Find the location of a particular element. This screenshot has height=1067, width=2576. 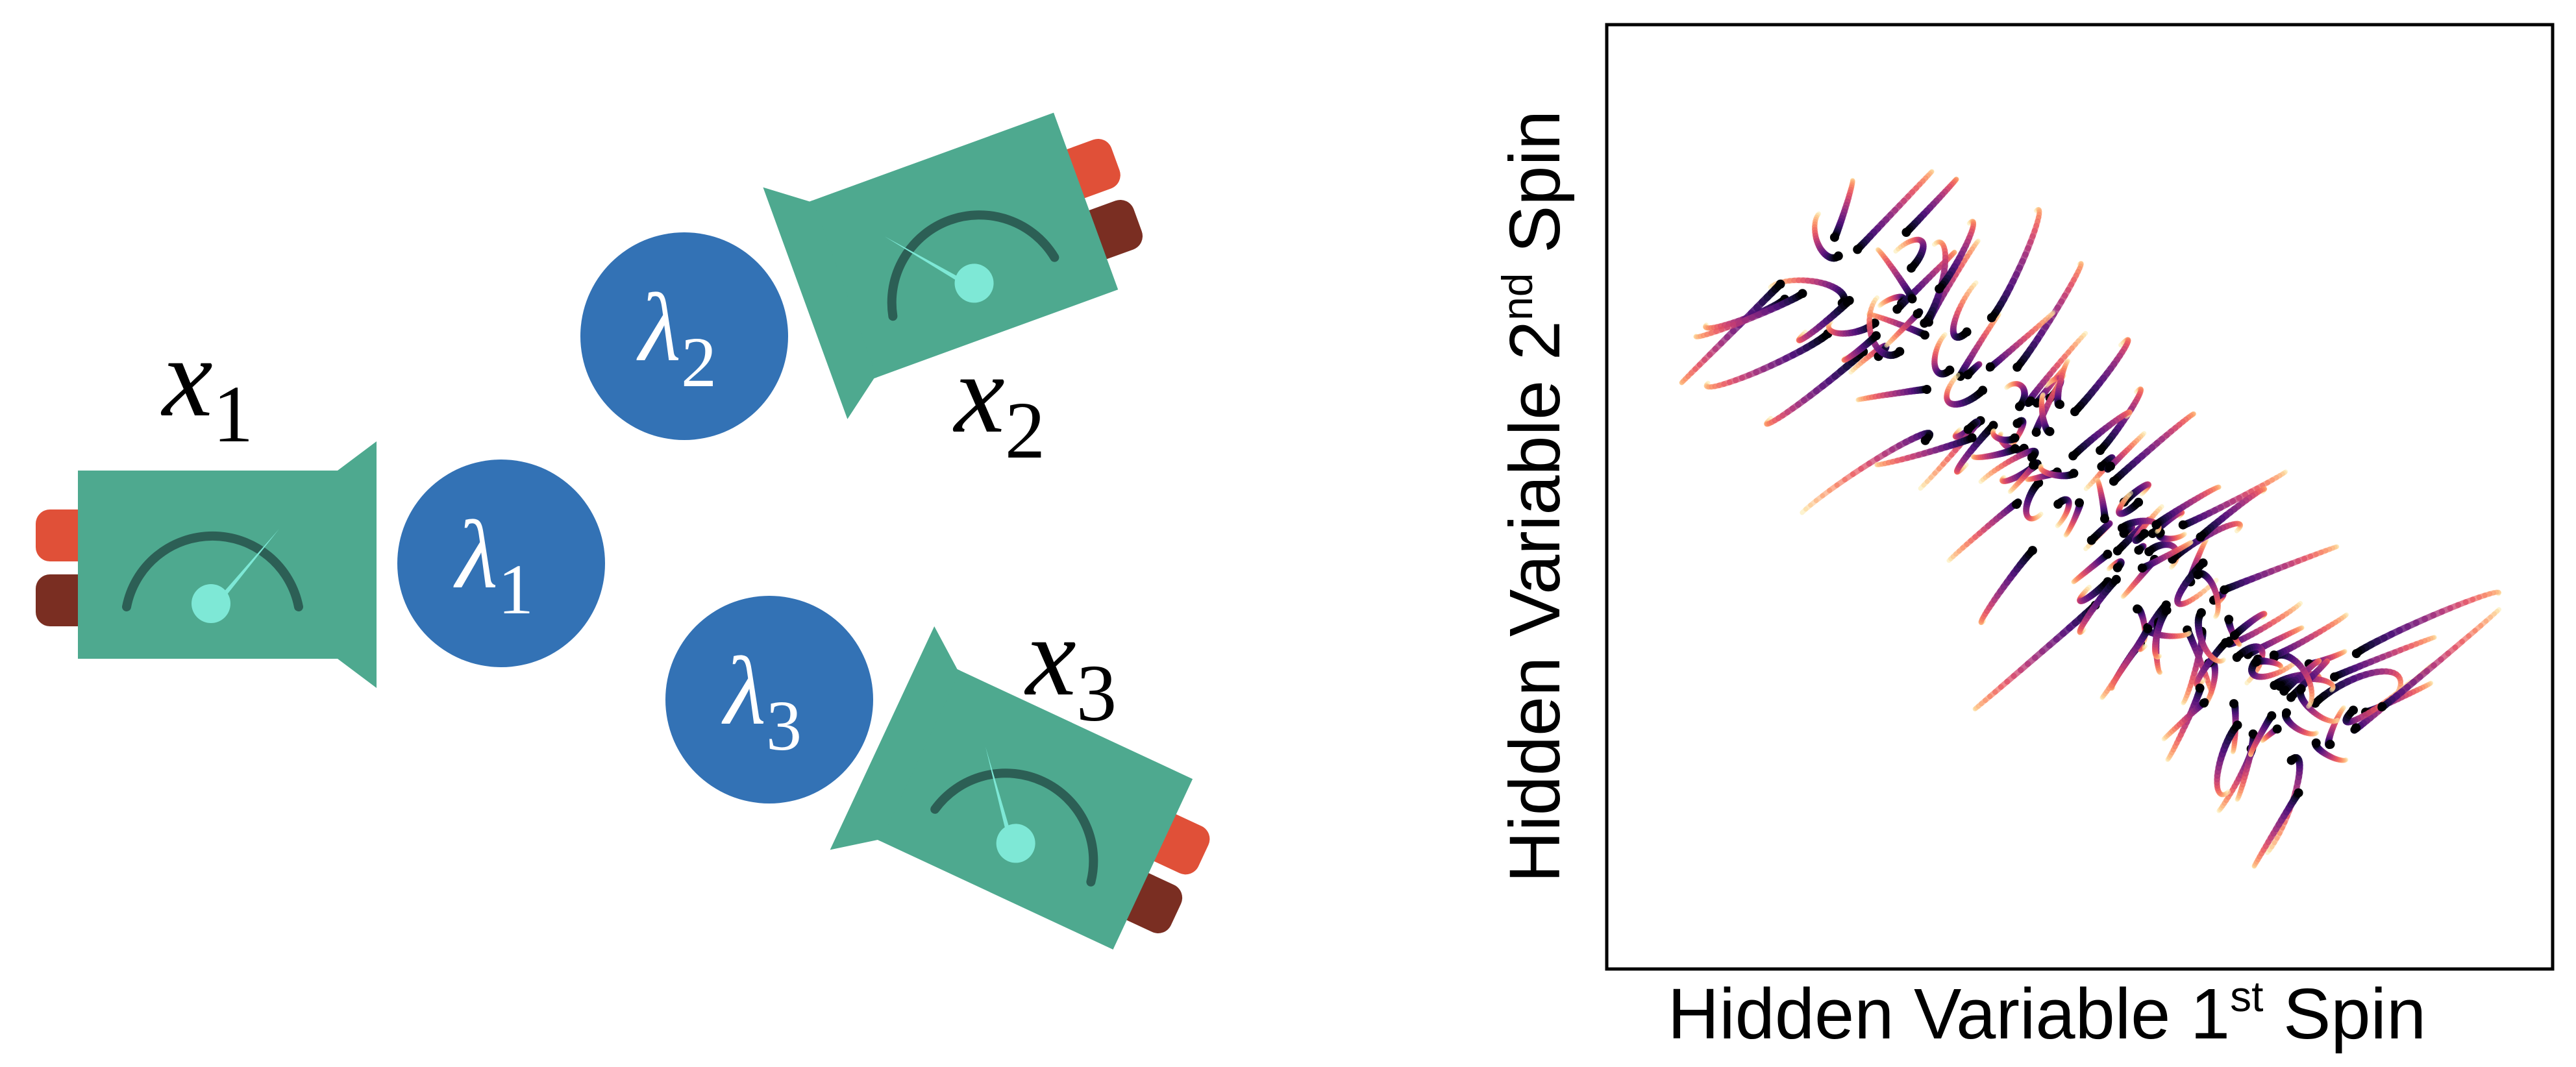

y-axis-label: Hidden Variable 2nd Spin is located at coordinates (1534, 496).